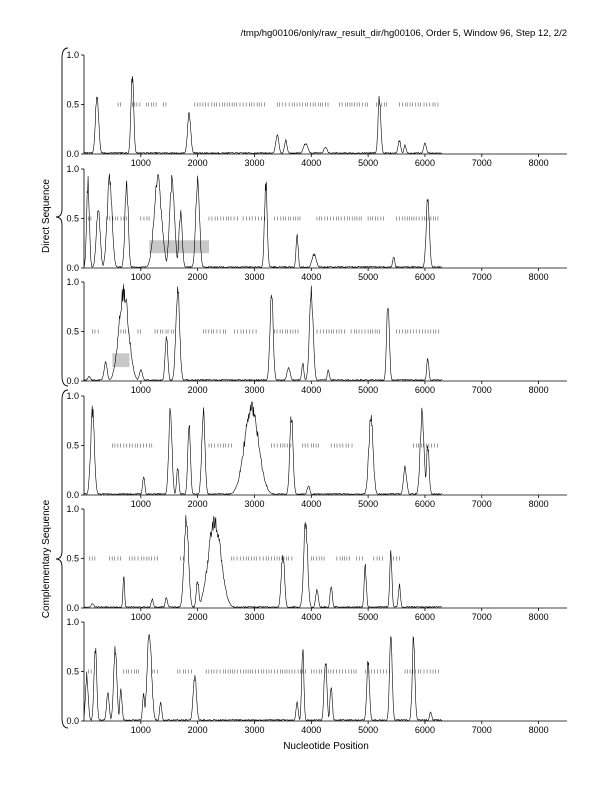 The image size is (612, 792). Describe the element at coordinates (62, 559) in the screenshot. I see `brace-complementary` at that location.